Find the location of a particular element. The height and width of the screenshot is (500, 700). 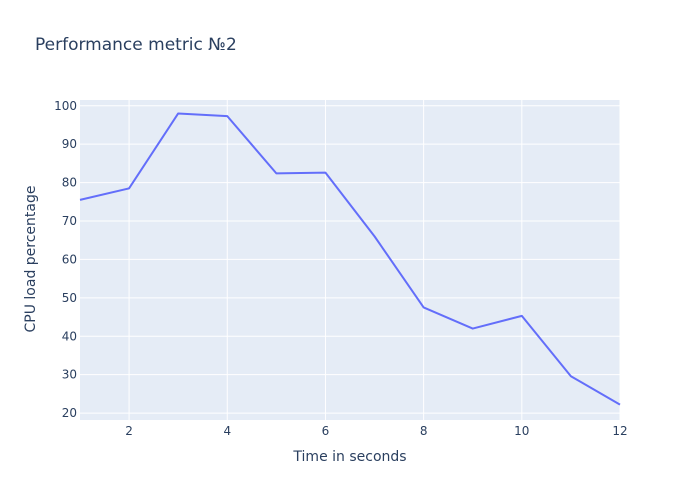

y-tick-label: 70 is located at coordinates (69, 221).